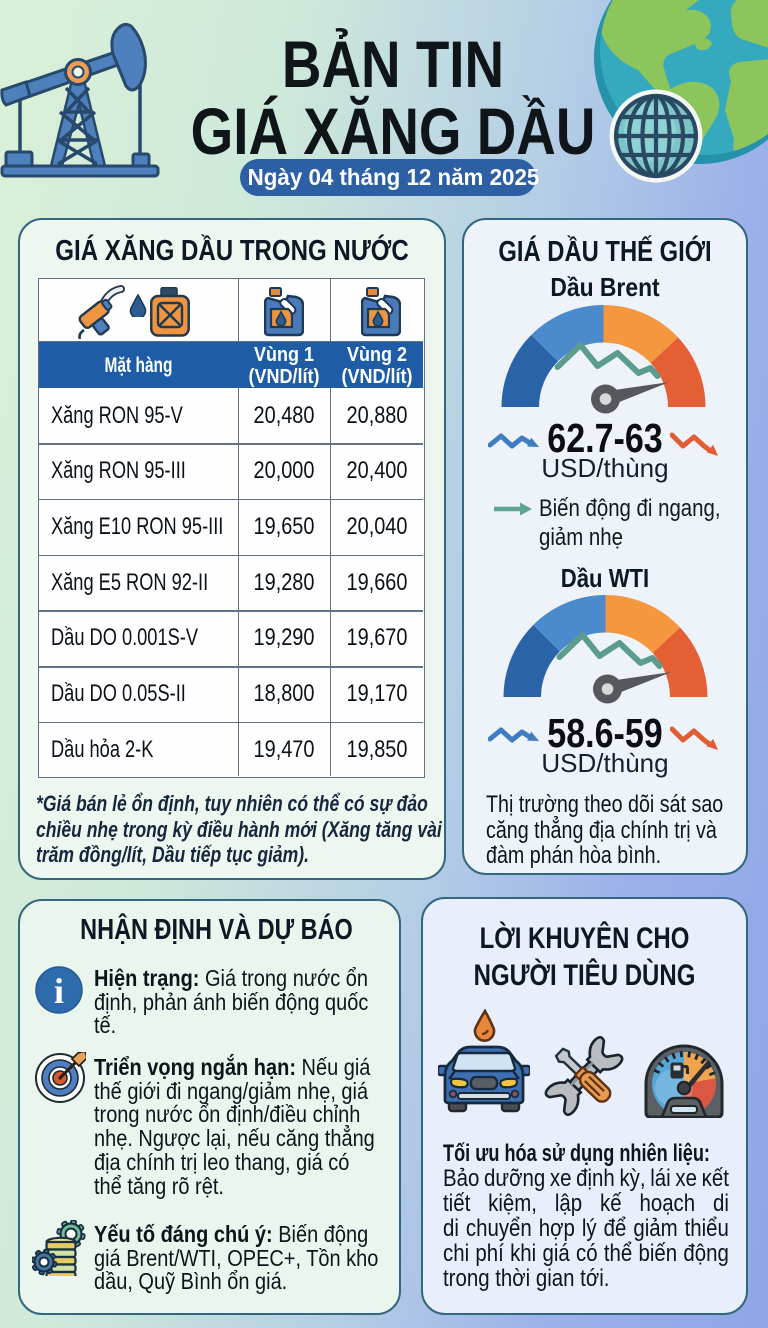 Image resolution: width=768 pixels, height=1328 pixels. Describe the element at coordinates (59, 991) in the screenshot. I see `svg-text: i` at that location.